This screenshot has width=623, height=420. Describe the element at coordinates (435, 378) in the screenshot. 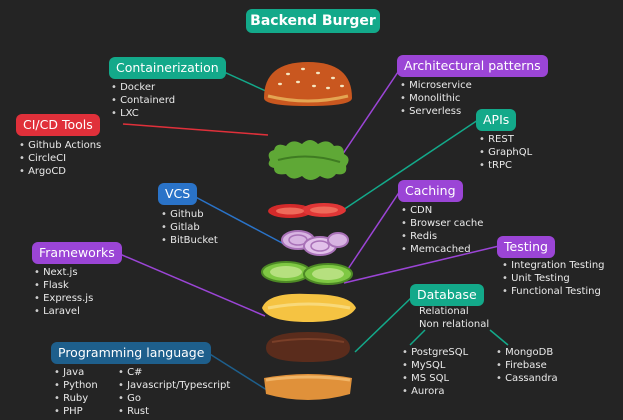

I see `list-item: MS SQL` at that location.